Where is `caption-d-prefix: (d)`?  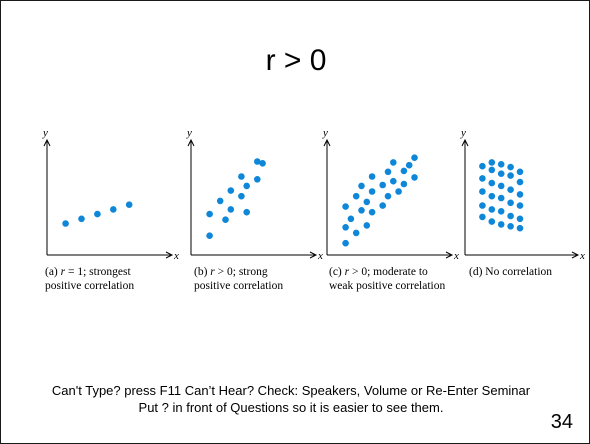 caption-d-prefix: (d) is located at coordinates (477, 272).